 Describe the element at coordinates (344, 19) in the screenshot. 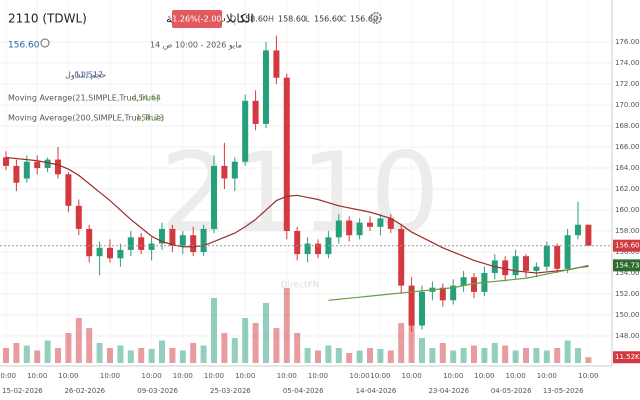

I see `c-label: C` at that location.